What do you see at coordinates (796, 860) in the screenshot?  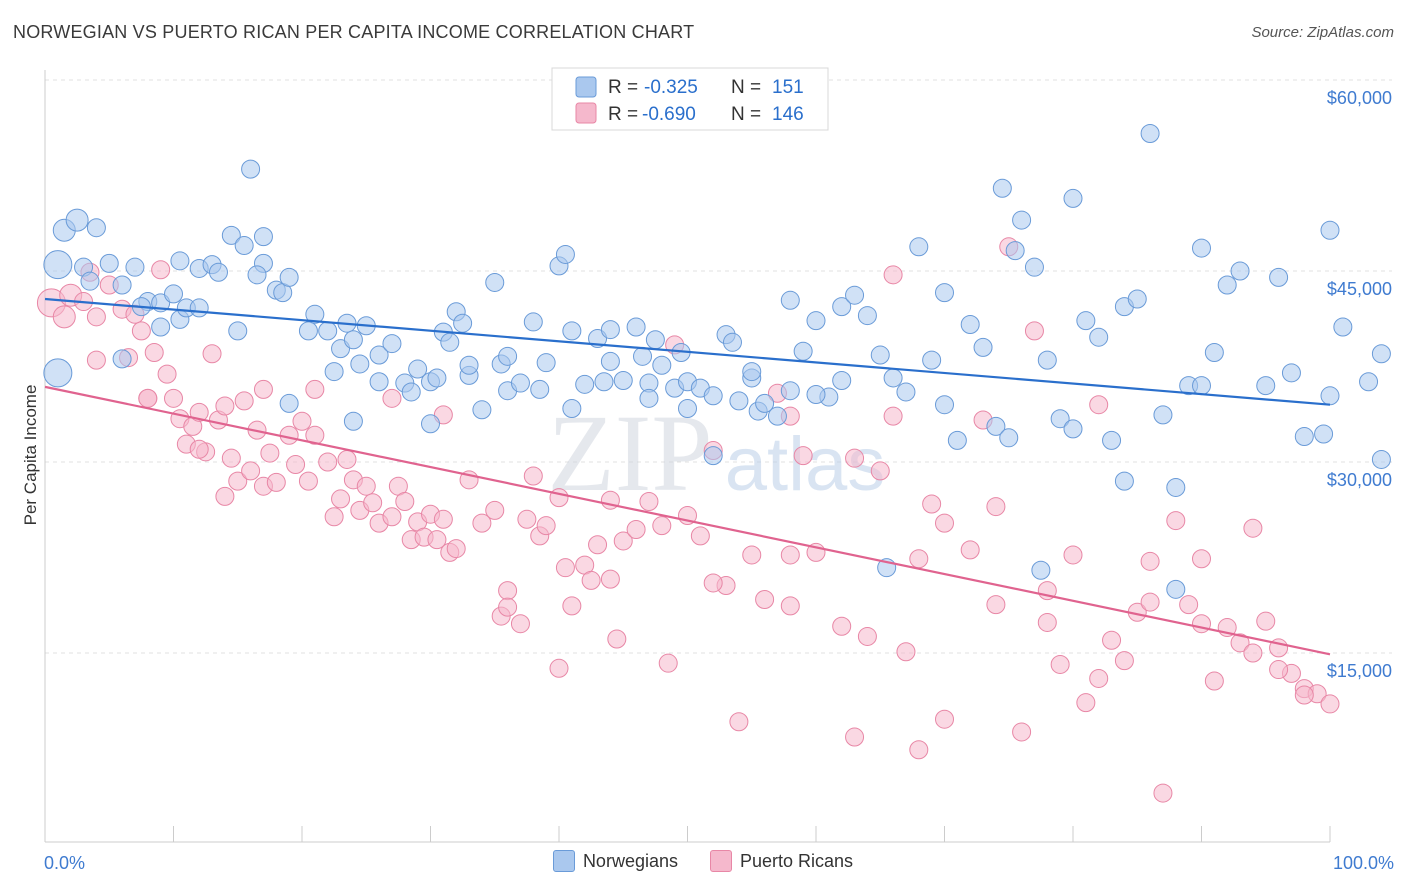 I see `legend-label-puerto-ricans: Puerto Ricans` at bounding box center [796, 860].